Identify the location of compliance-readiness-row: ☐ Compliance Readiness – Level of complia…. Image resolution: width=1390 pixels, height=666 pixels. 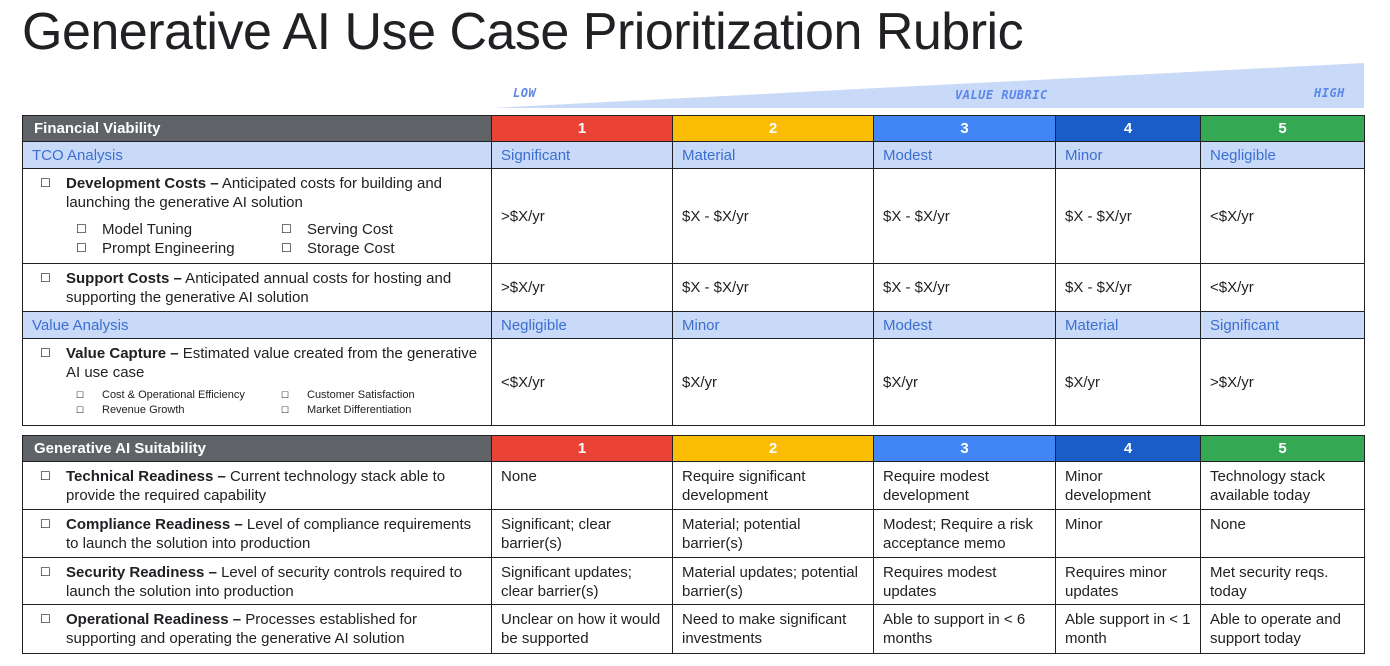
(693, 533).